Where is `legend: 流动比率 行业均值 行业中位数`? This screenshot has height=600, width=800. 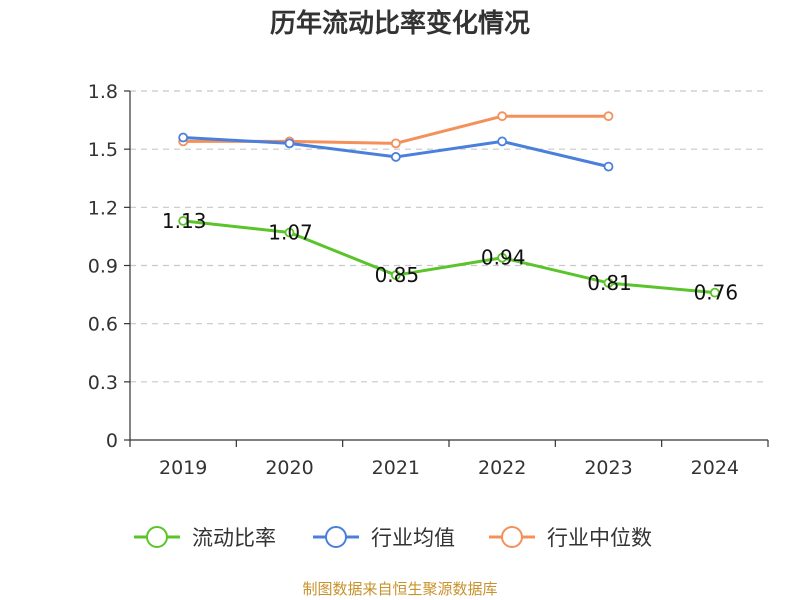 legend: 流动比率 行业均值 行业中位数 is located at coordinates (393, 538).